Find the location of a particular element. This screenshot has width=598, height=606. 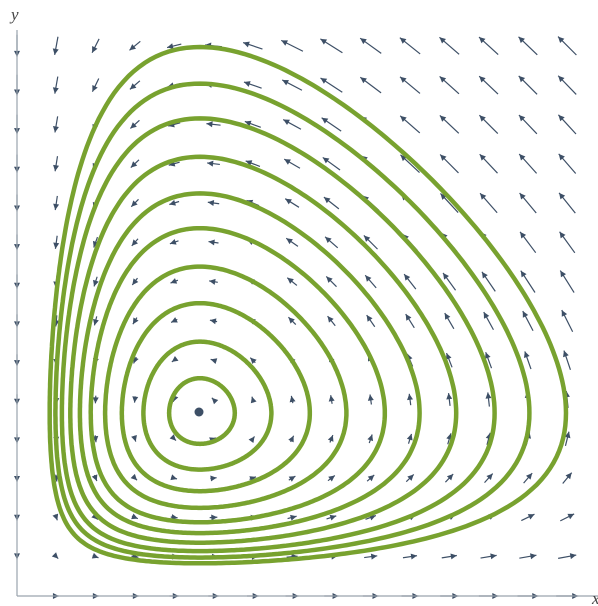

y-axis-label: y is located at coordinates (14, 14).